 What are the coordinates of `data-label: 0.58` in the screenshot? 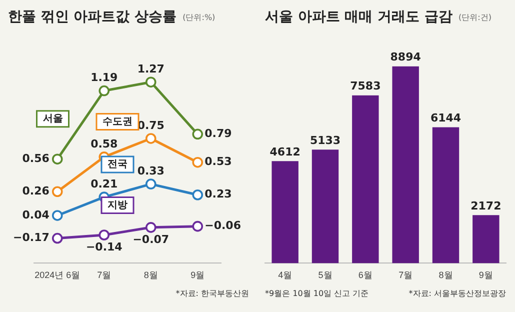 It's located at (104, 143).